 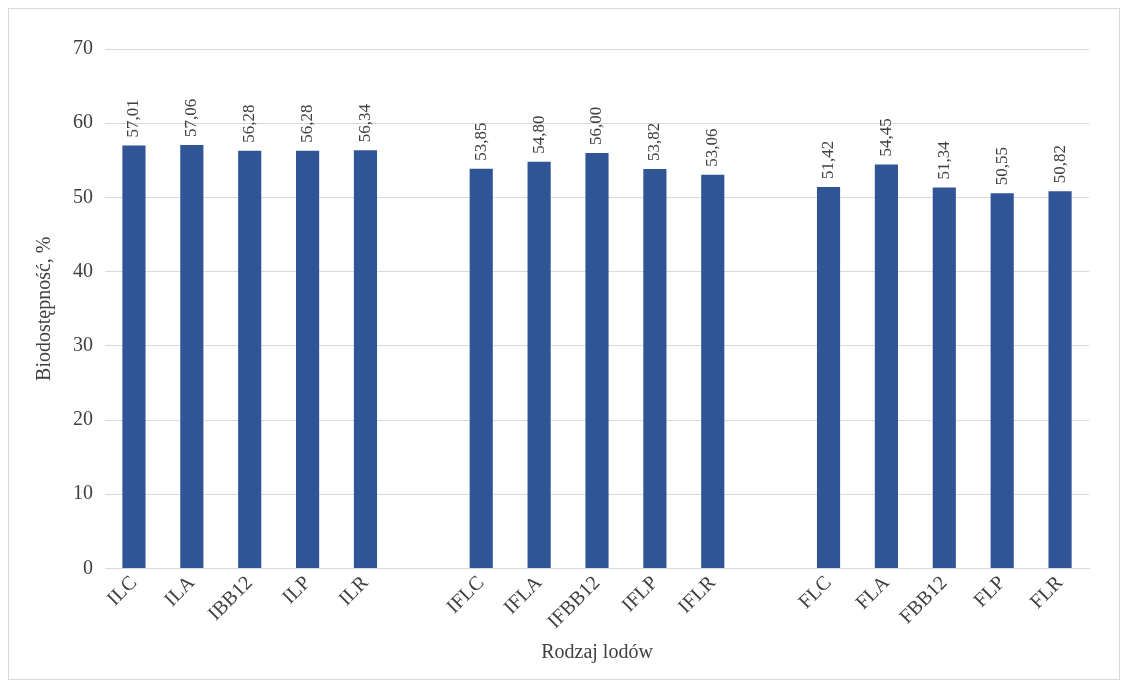 I want to click on y-tick-label: 40, so click(x=83, y=269).